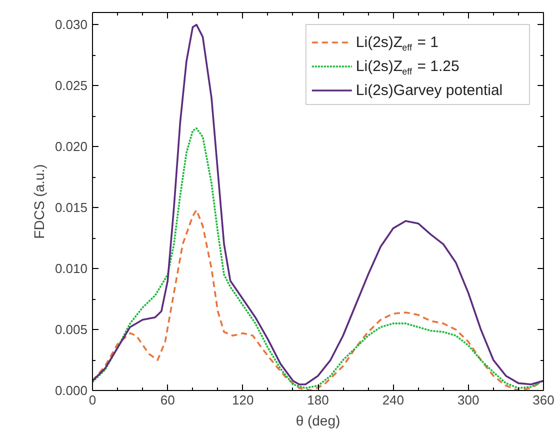 Image resolution: width=557 pixels, height=446 pixels. I want to click on y-tick-label: 0.010, so click(71, 268).